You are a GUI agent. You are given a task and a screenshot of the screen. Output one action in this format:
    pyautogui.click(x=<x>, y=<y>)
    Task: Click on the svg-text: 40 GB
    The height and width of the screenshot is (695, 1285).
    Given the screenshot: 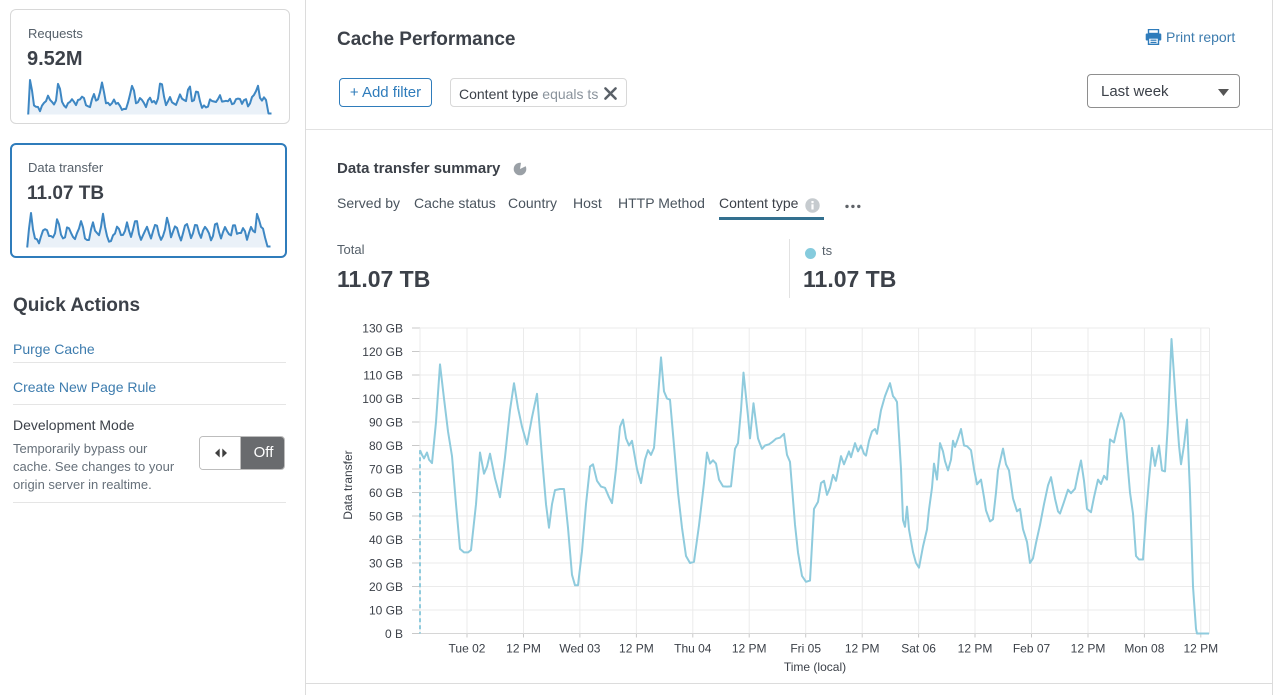 What is the action you would take?
    pyautogui.click(x=386, y=540)
    